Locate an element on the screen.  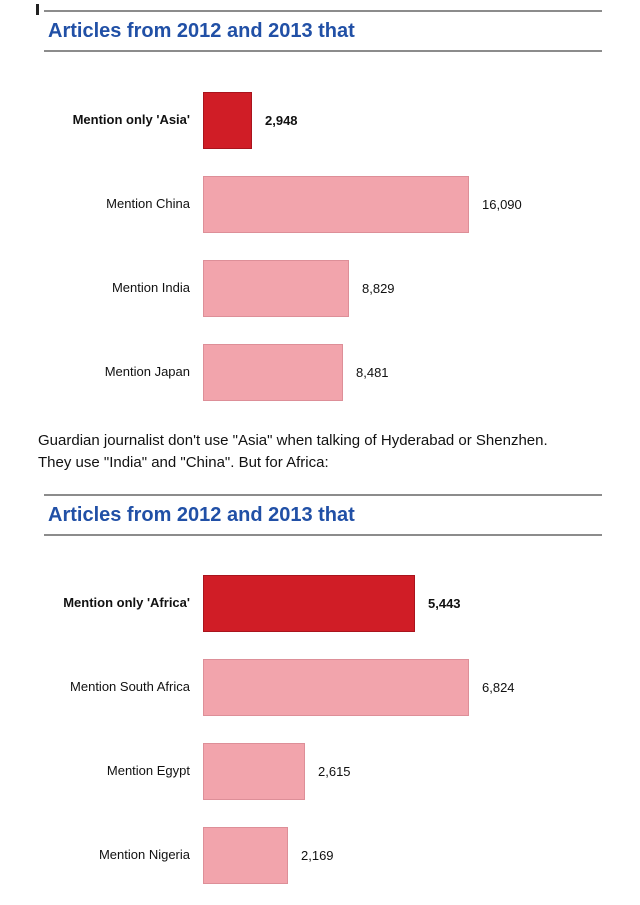
bar-row: Mention Egypt 2,615 is located at coordinates (301, 772).